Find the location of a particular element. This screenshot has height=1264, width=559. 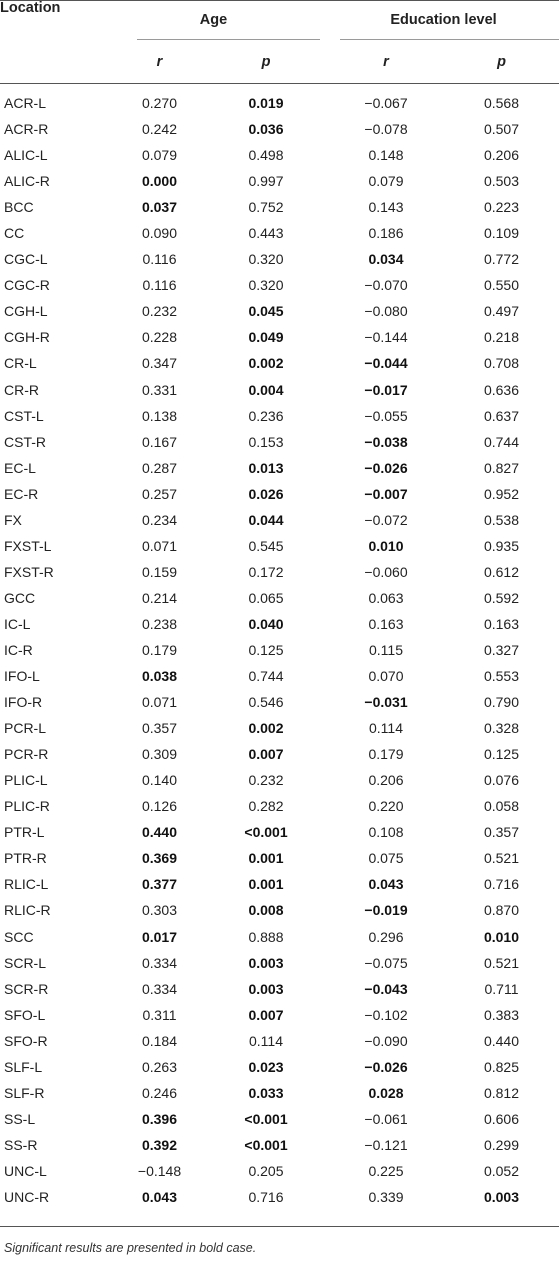

age-r-cell: 0.116 is located at coordinates (159, 285).